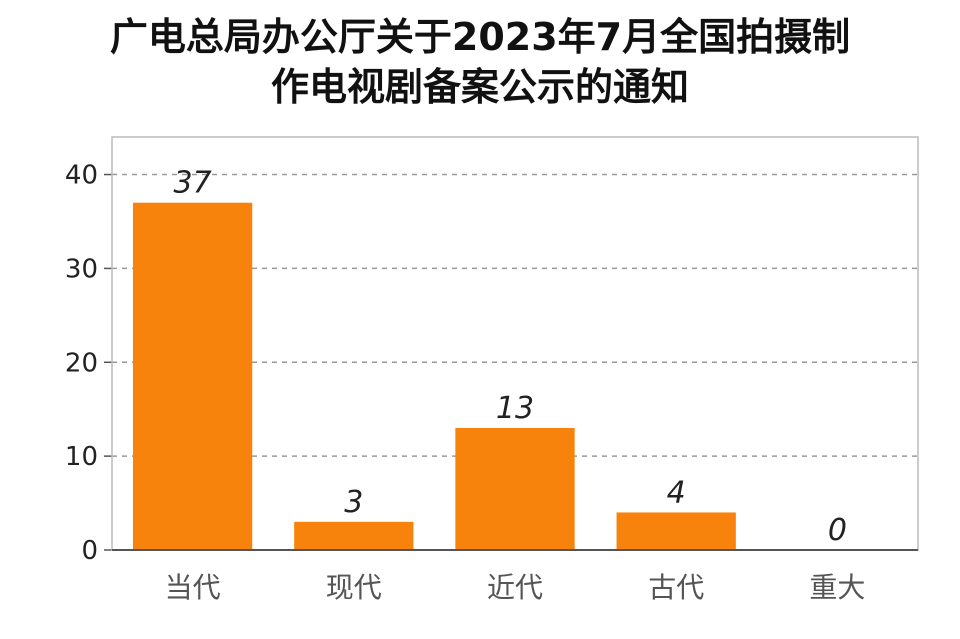 Image resolution: width=960 pixels, height=639 pixels. I want to click on chart-title-line-1: 广电总局办公厅关于2023年7月全国拍摄制, so click(480, 37).